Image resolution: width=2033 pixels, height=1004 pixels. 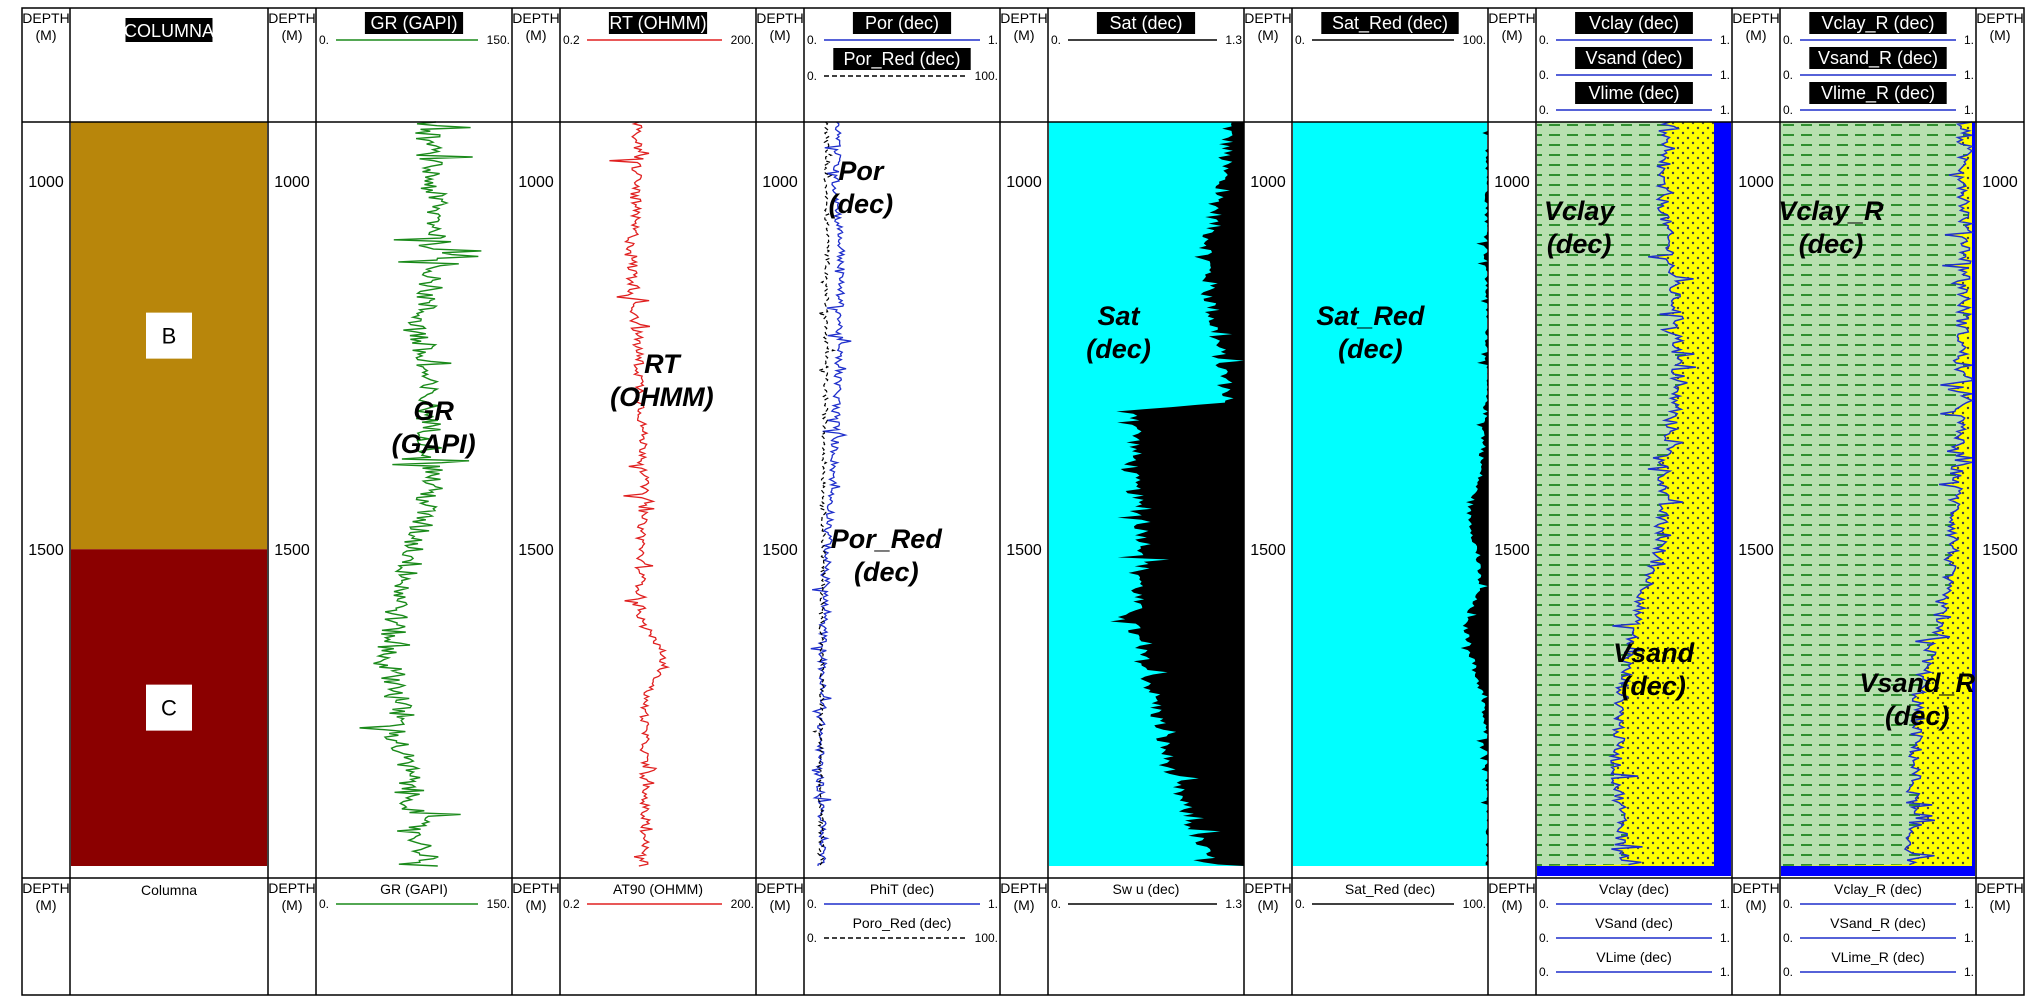 What do you see at coordinates (1725, 75) in the screenshot?
I see `vclay-header-max-1: 1.` at bounding box center [1725, 75].